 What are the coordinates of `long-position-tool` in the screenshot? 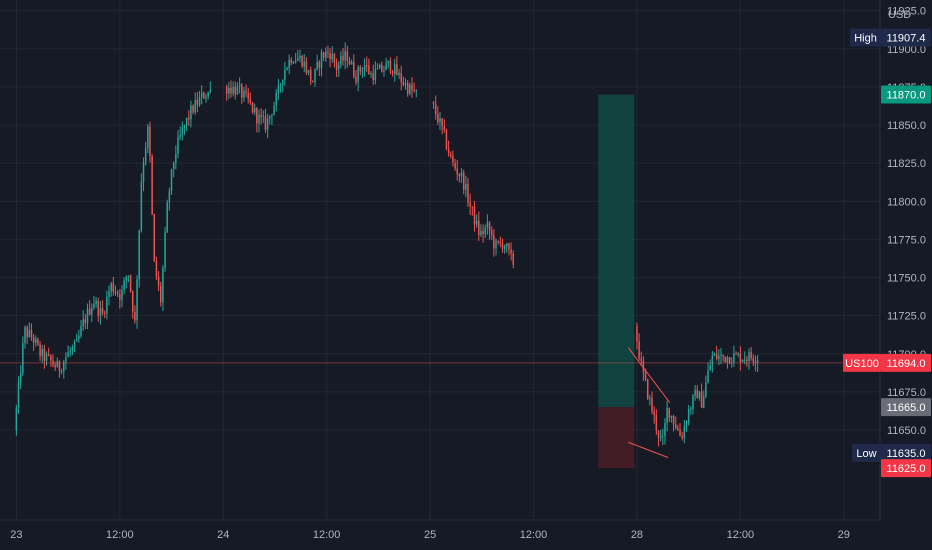 It's located at (616, 281).